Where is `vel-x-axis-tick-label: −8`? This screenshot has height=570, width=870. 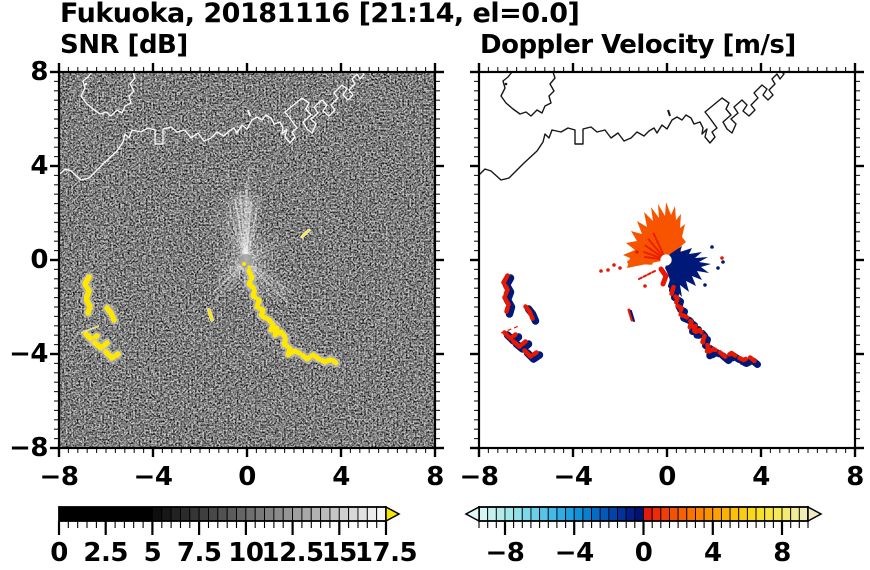 vel-x-axis-tick-label: −8 is located at coordinates (479, 477).